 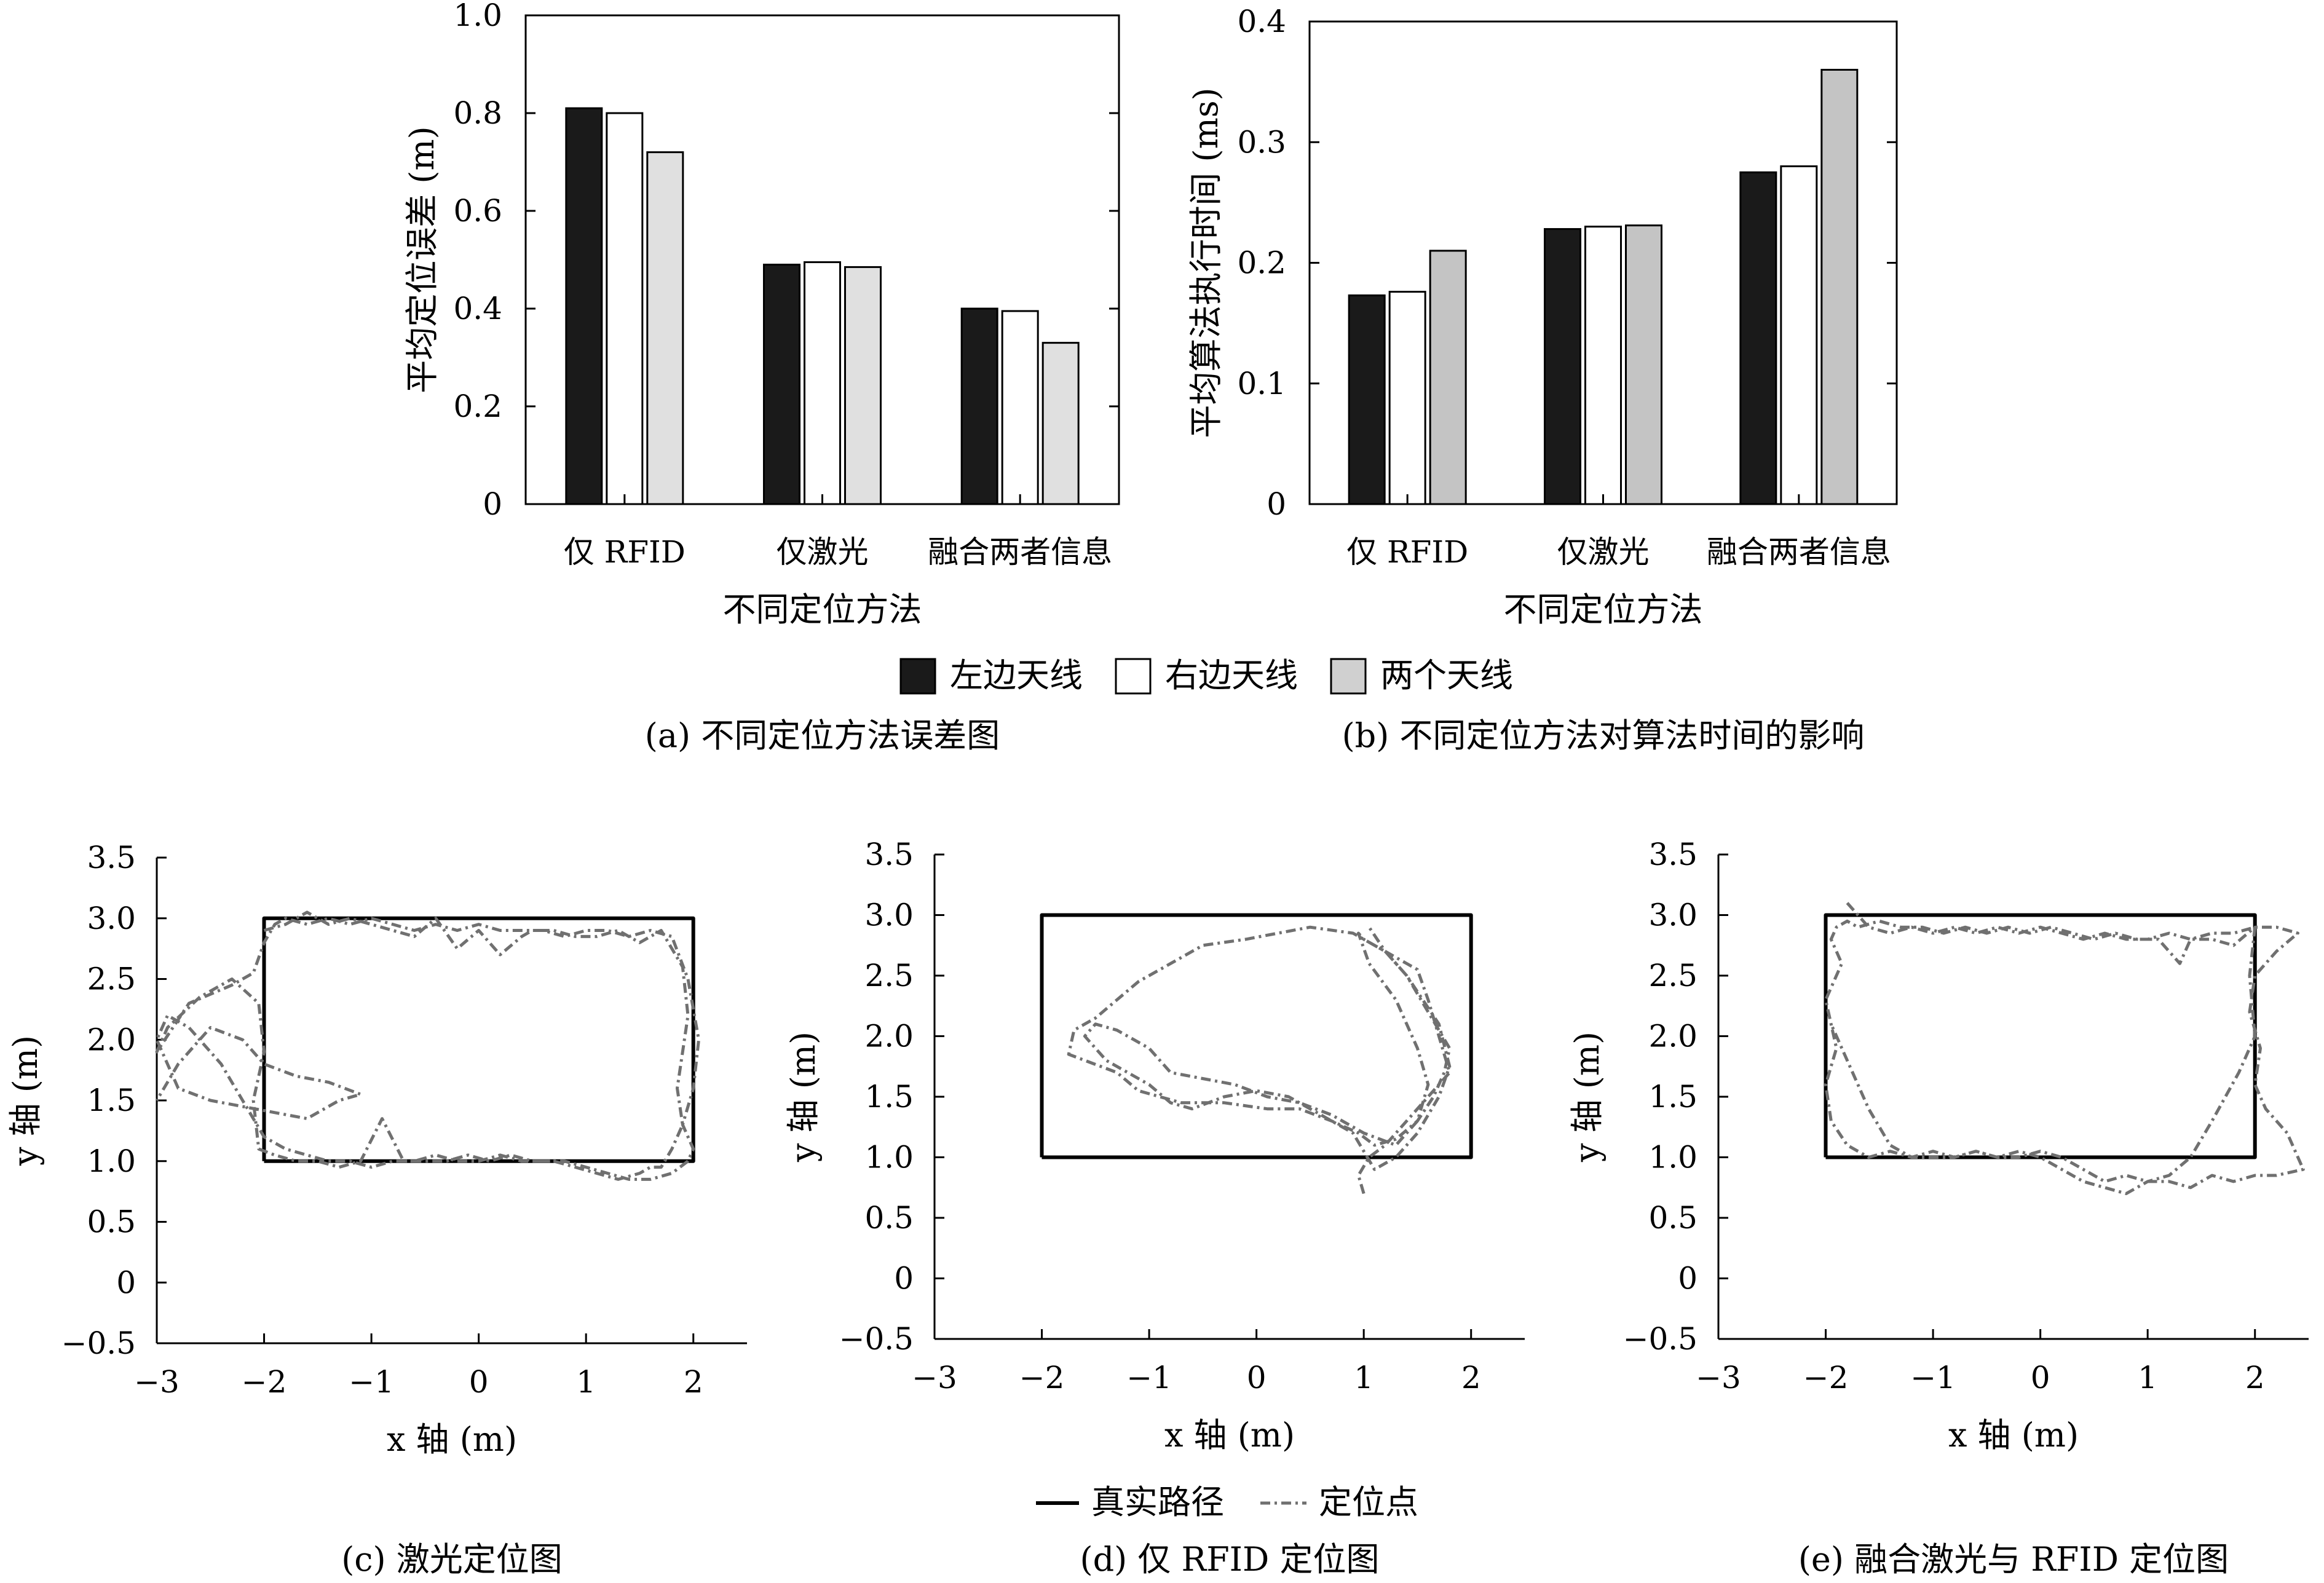 I want to click on y-axis-label: 平均定位误差 (m), so click(x=422, y=259).